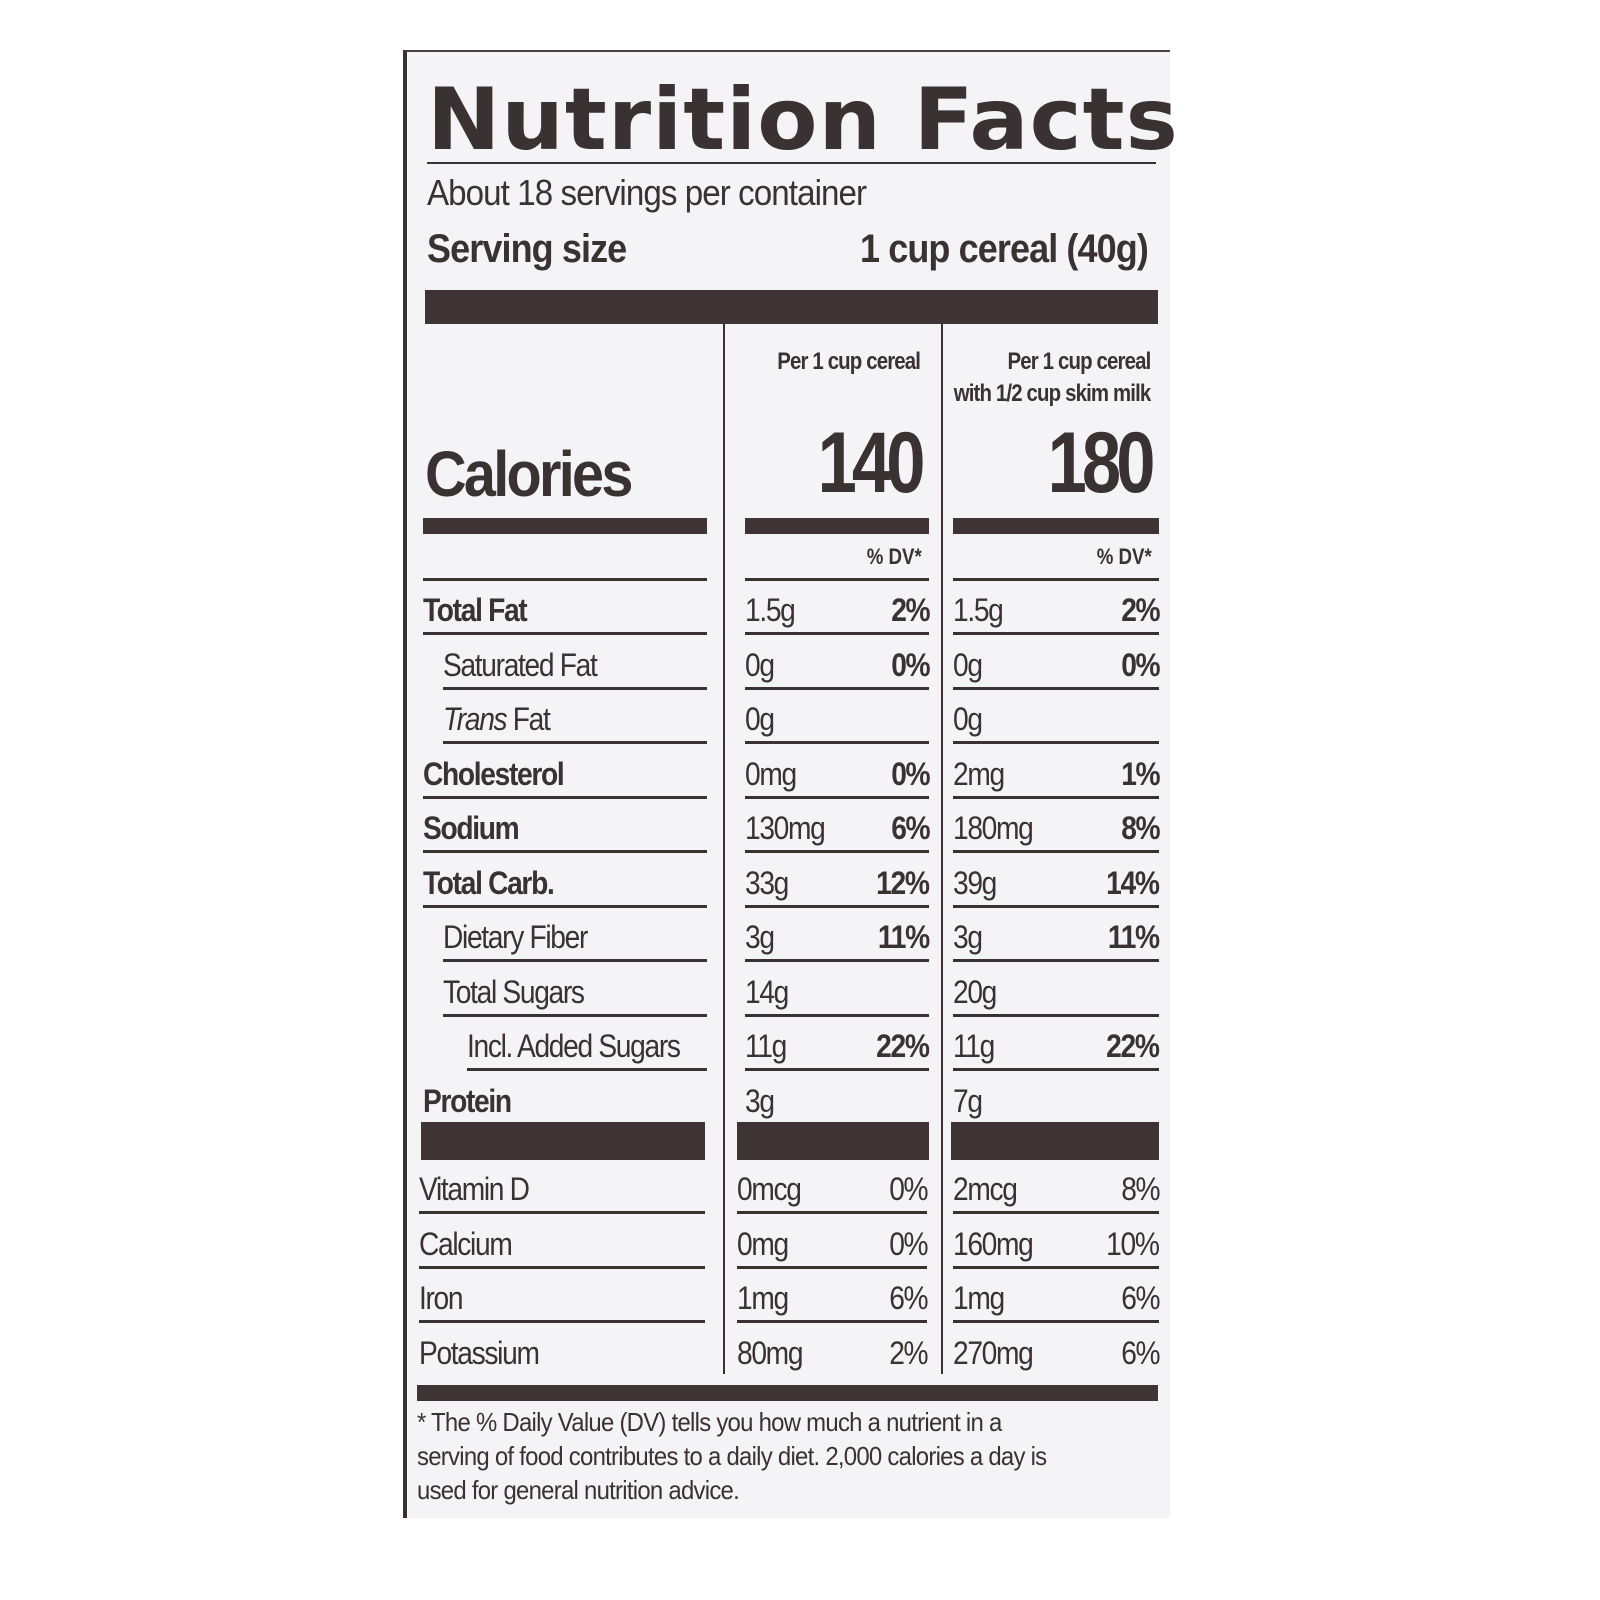 The width and height of the screenshot is (1600, 1600). What do you see at coordinates (475, 610) in the screenshot?
I see `nutrient-name: Total Fat` at bounding box center [475, 610].